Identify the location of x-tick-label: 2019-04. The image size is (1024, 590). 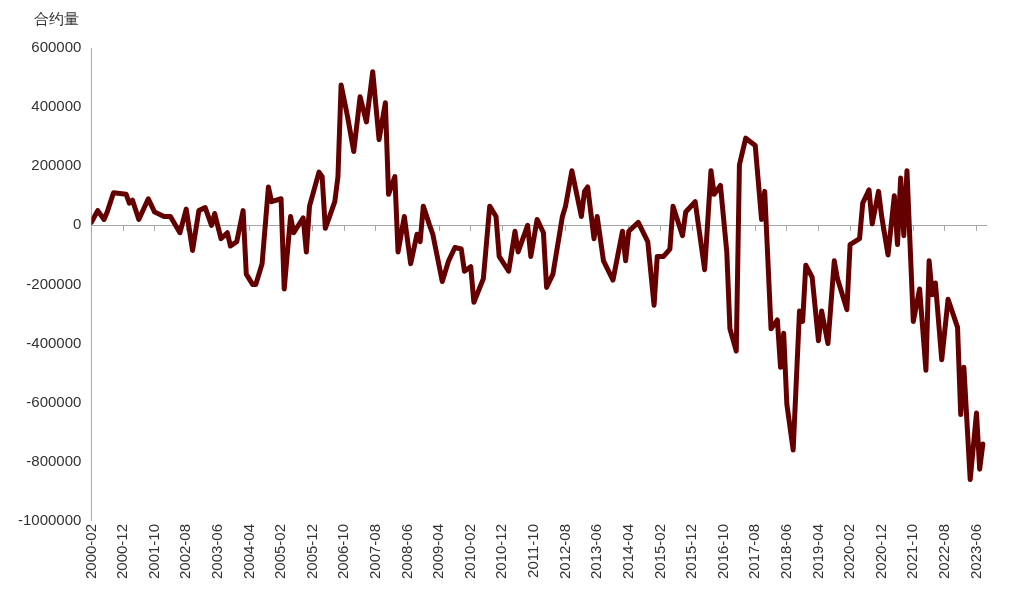
(817, 551).